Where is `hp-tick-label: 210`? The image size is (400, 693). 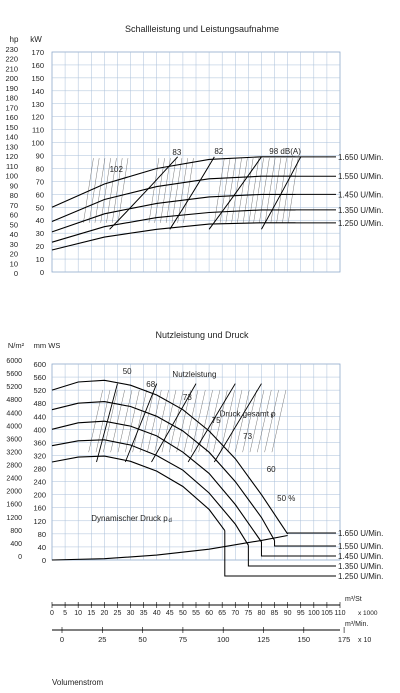 hp-tick-label: 210 is located at coordinates (11, 68).